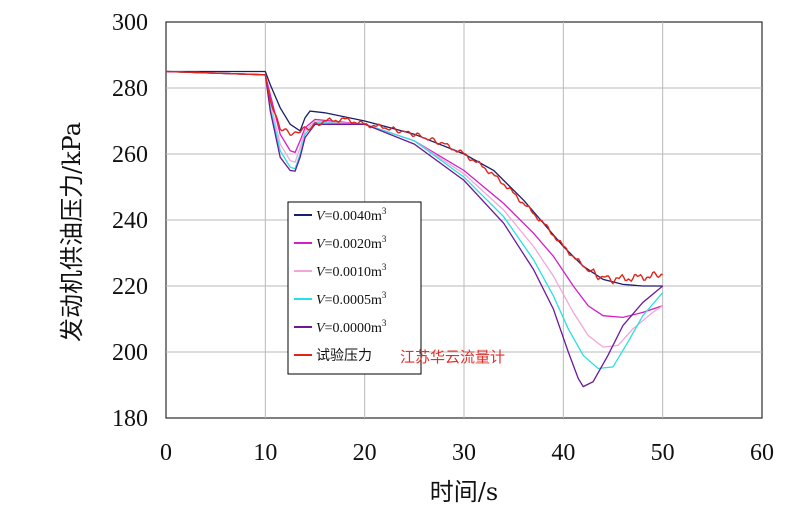 This screenshot has height=514, width=792. Describe the element at coordinates (72, 232) in the screenshot. I see `y-axis-title: 发动机供油压力/kPa` at that location.